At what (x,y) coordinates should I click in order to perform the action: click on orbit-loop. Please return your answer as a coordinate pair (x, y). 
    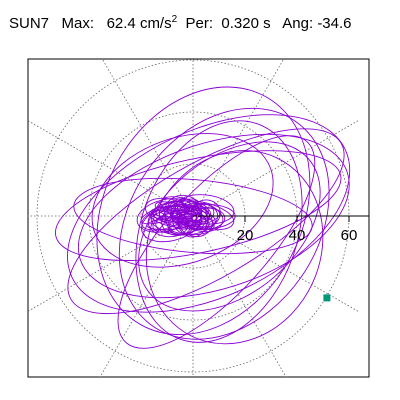
    Looking at the image, I should click on (193, 216).